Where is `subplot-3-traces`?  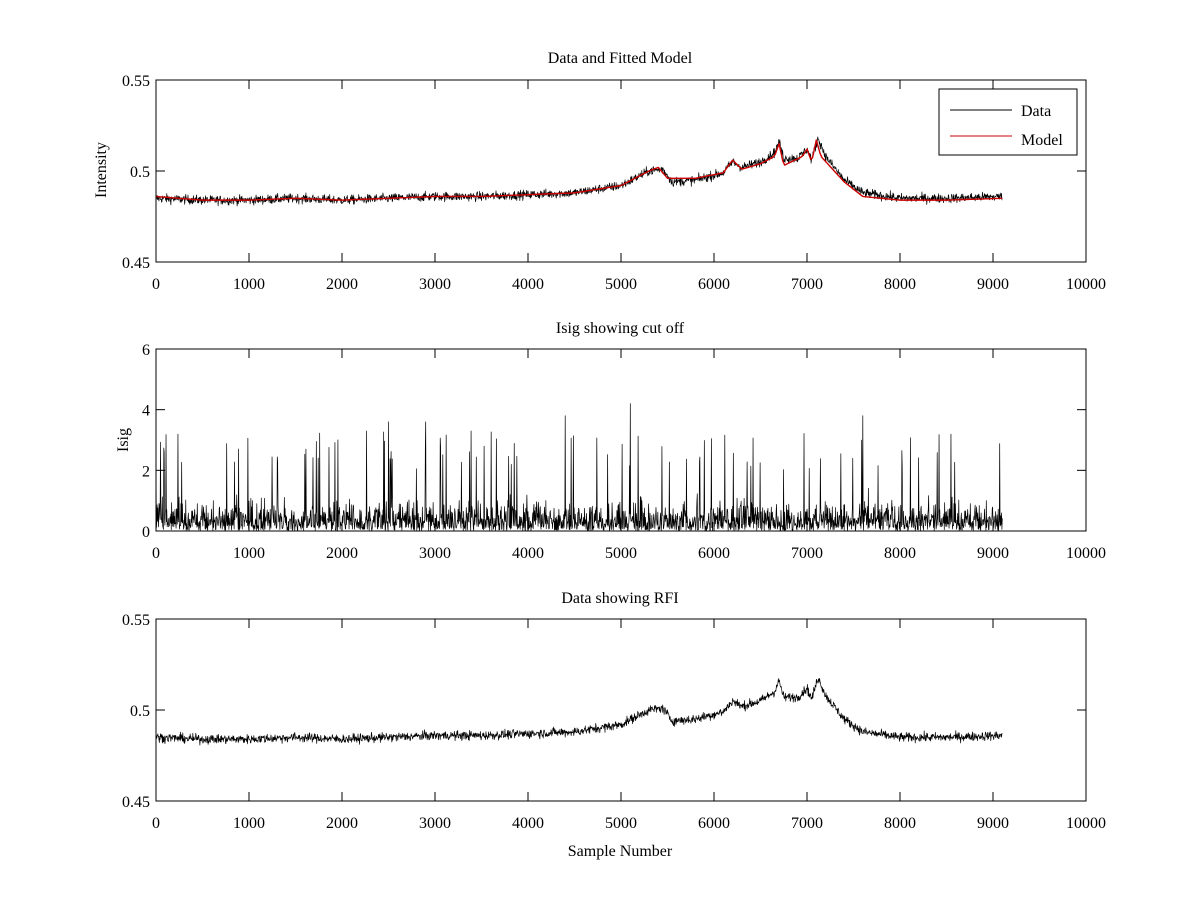 subplot-3-traces is located at coordinates (579, 712).